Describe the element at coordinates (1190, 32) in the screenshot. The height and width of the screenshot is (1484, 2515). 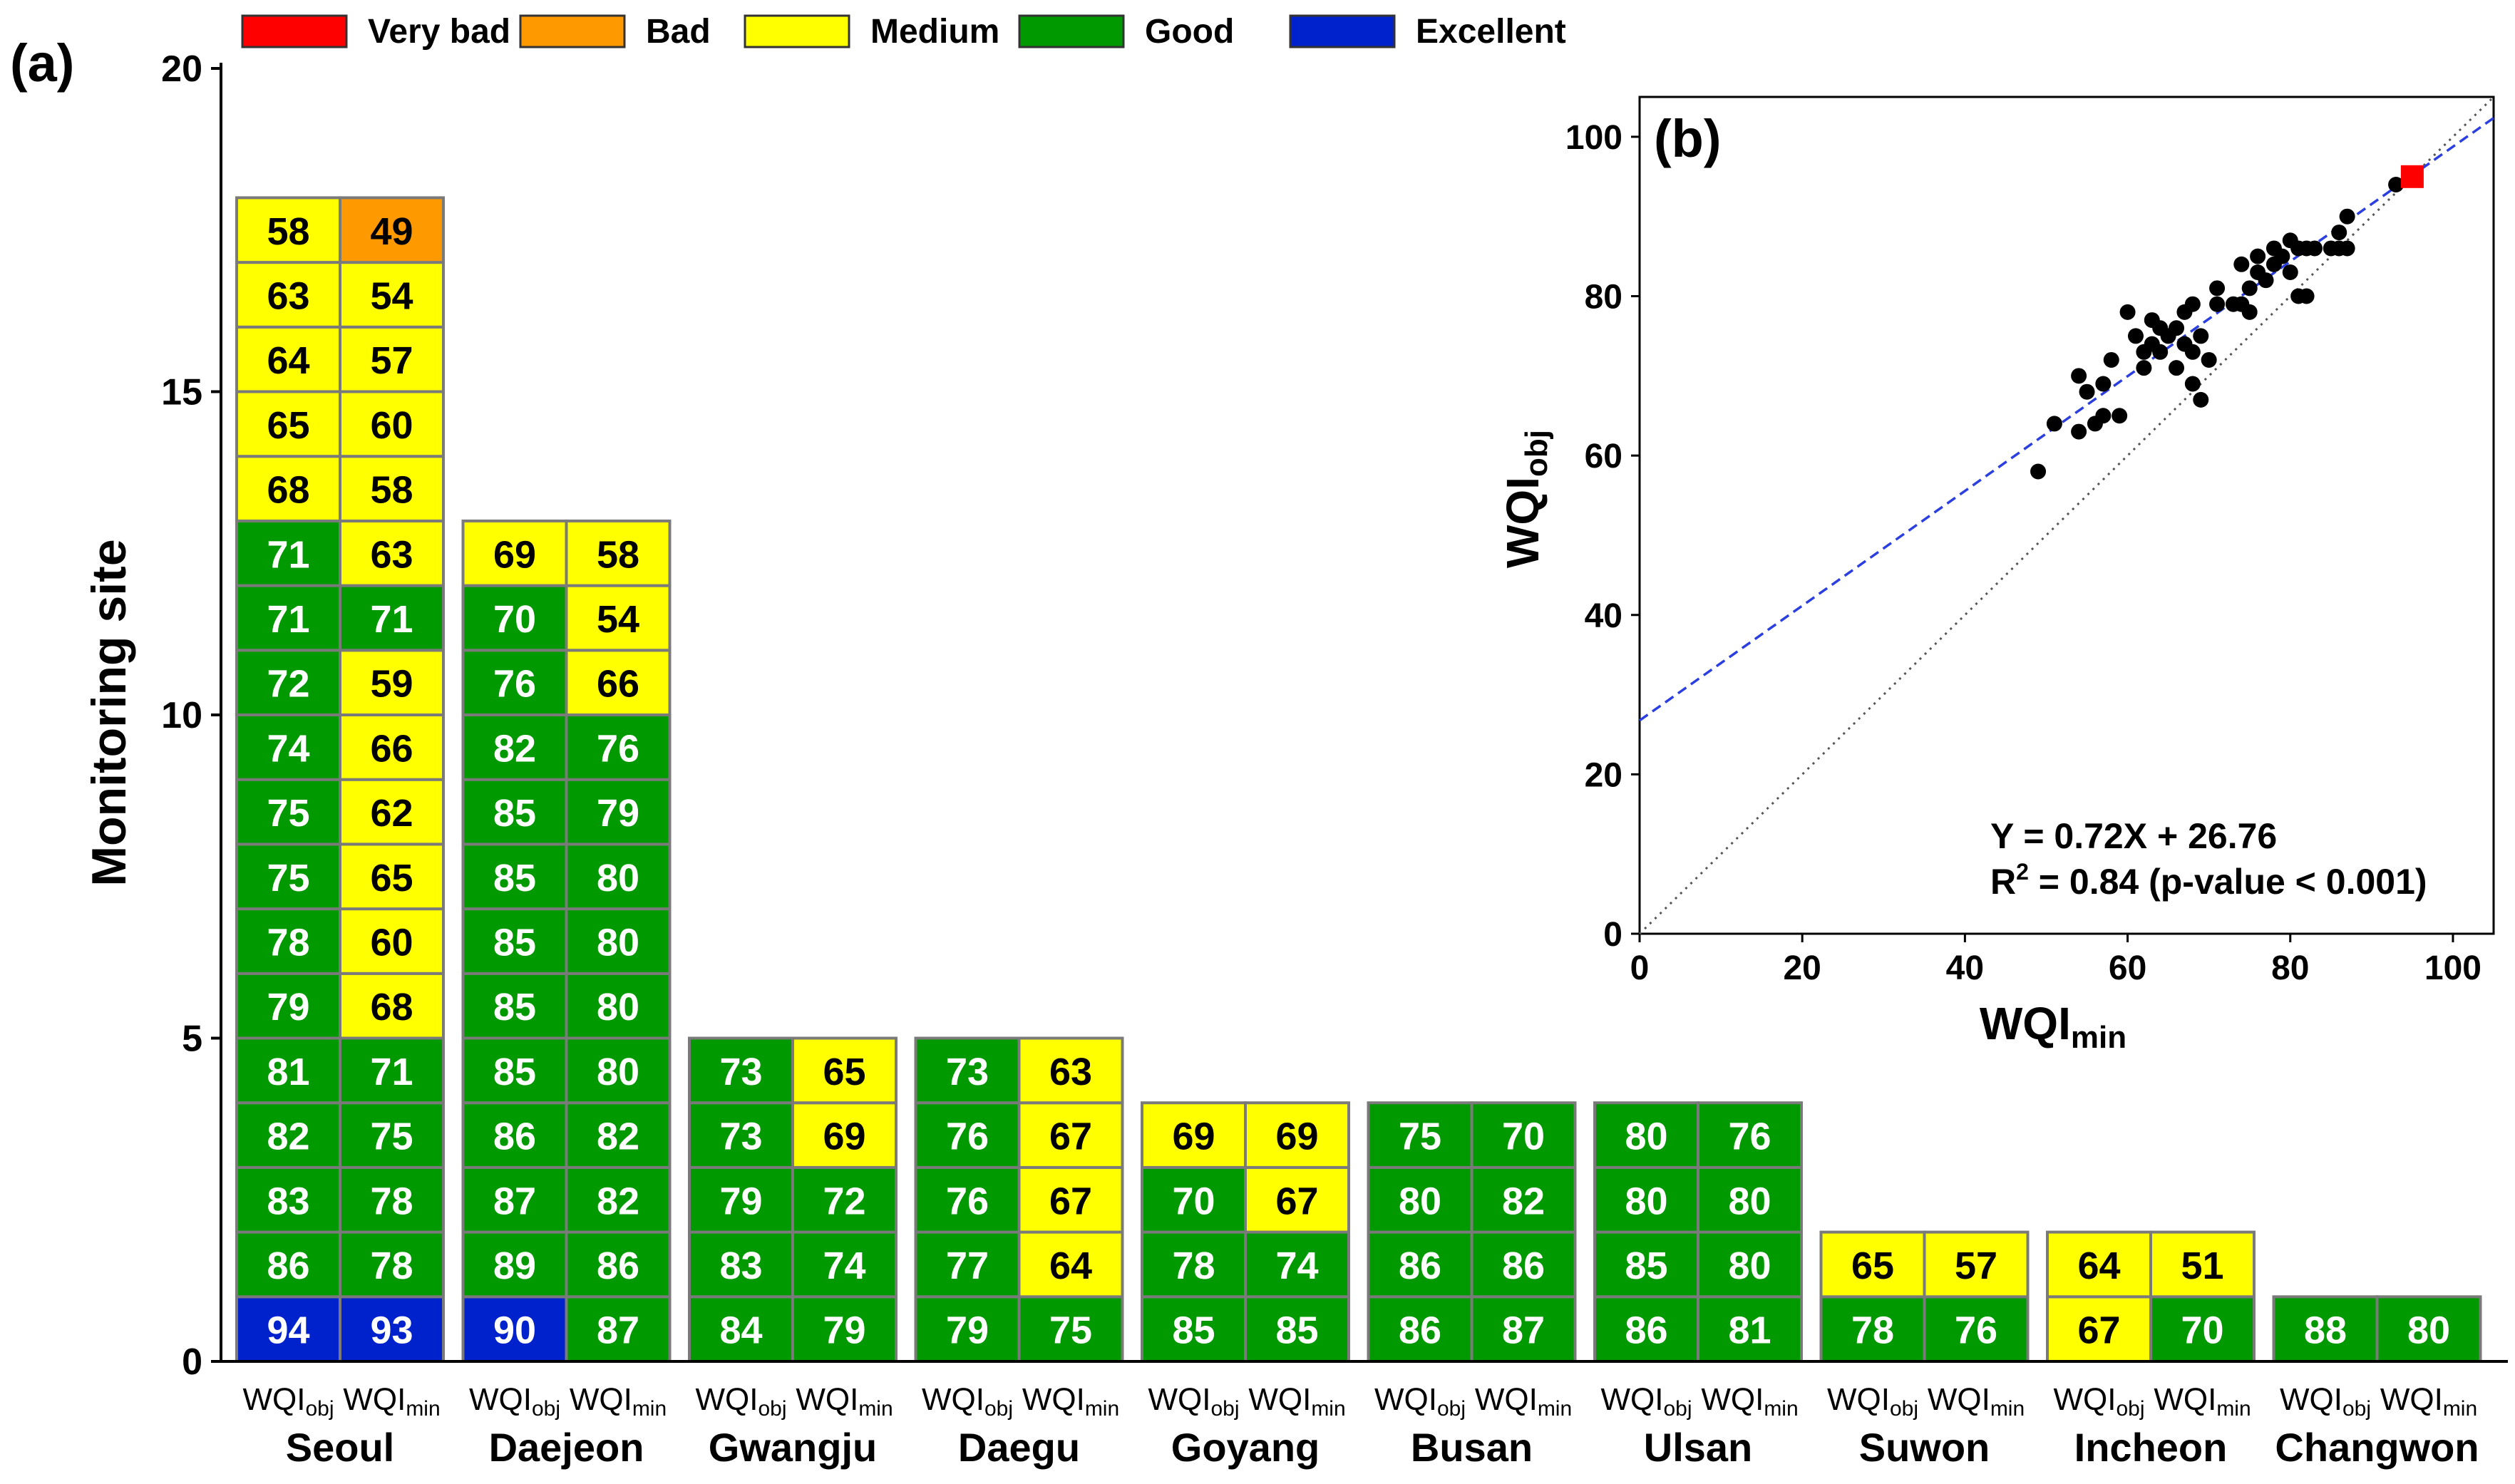
I see `legend-label: Good` at that location.